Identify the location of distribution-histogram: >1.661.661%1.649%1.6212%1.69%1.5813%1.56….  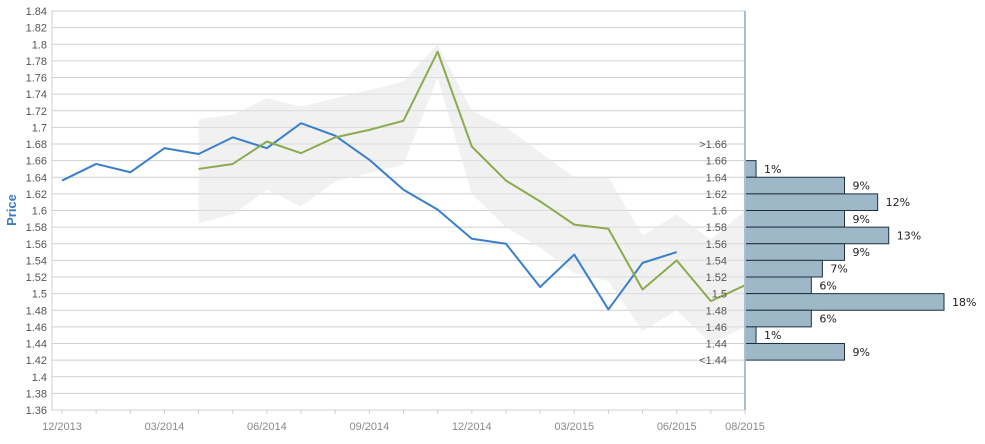
(837, 253).